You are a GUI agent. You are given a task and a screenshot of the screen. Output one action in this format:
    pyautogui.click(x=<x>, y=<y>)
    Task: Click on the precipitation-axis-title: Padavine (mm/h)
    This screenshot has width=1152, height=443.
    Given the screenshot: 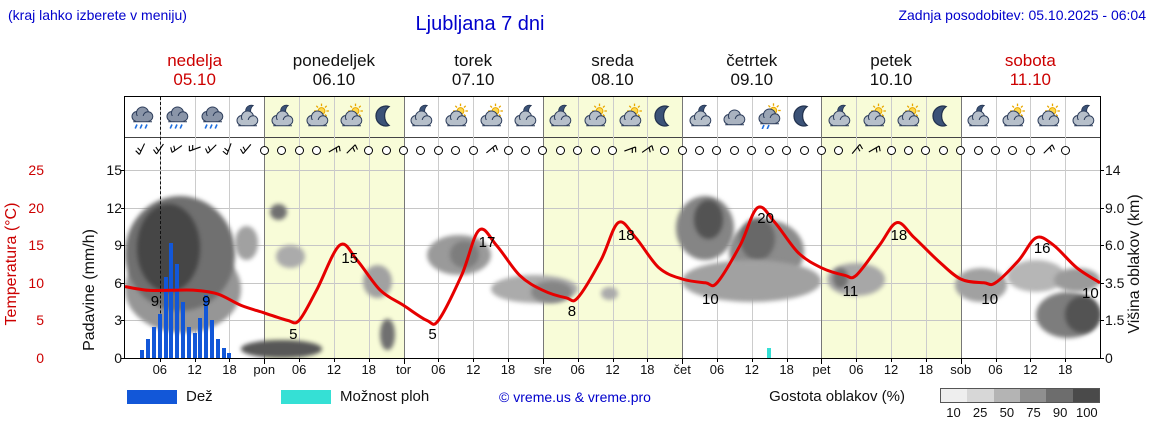 What is the action you would take?
    pyautogui.click(x=89, y=290)
    